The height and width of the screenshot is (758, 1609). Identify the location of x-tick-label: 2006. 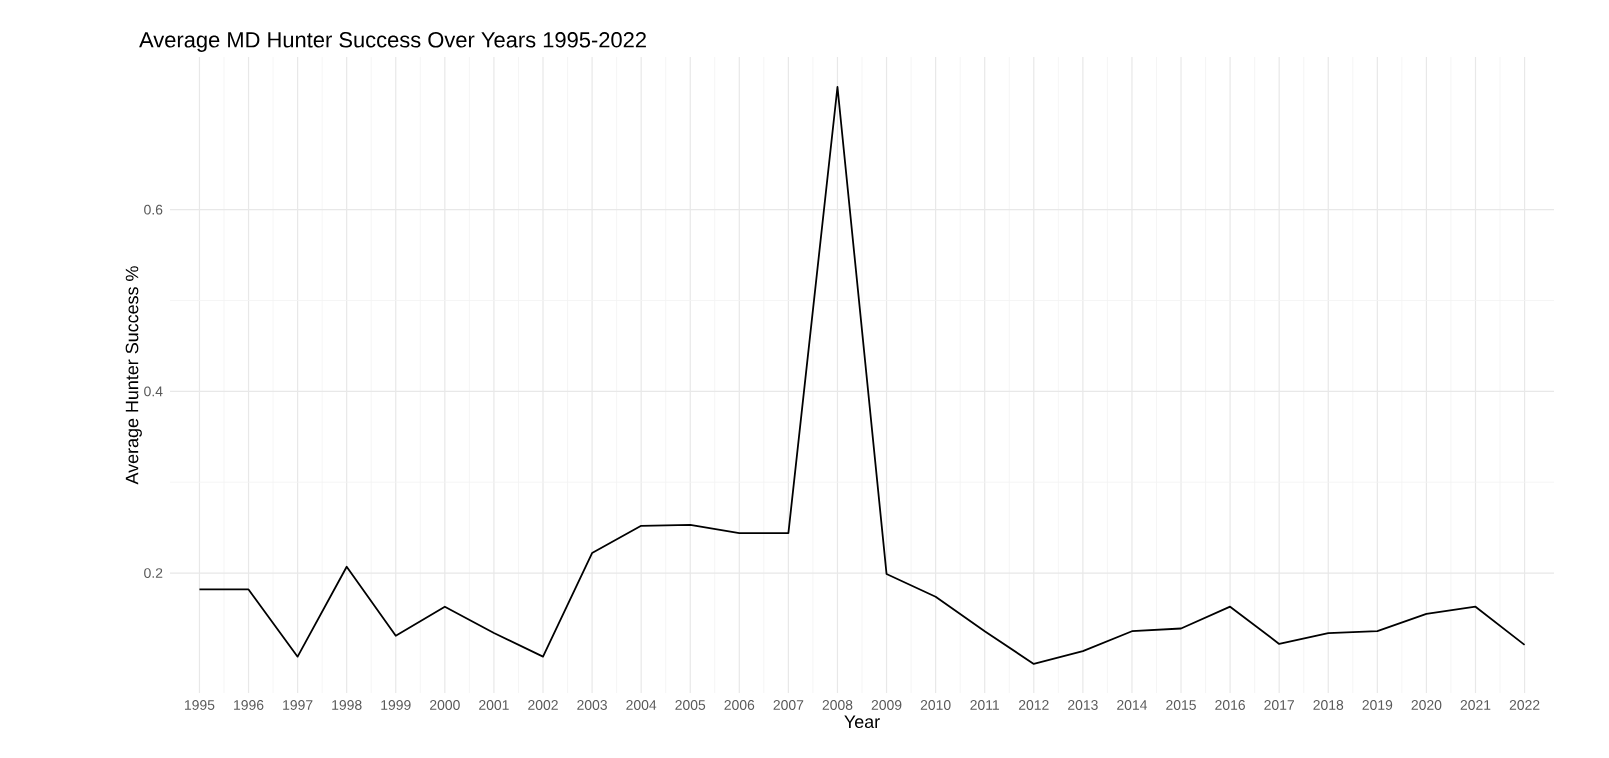
(739, 705).